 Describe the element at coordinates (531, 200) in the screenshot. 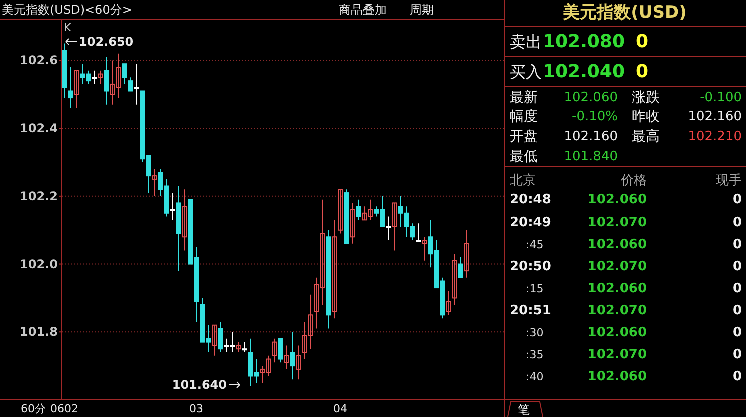

I see `text: 20:48` at that location.